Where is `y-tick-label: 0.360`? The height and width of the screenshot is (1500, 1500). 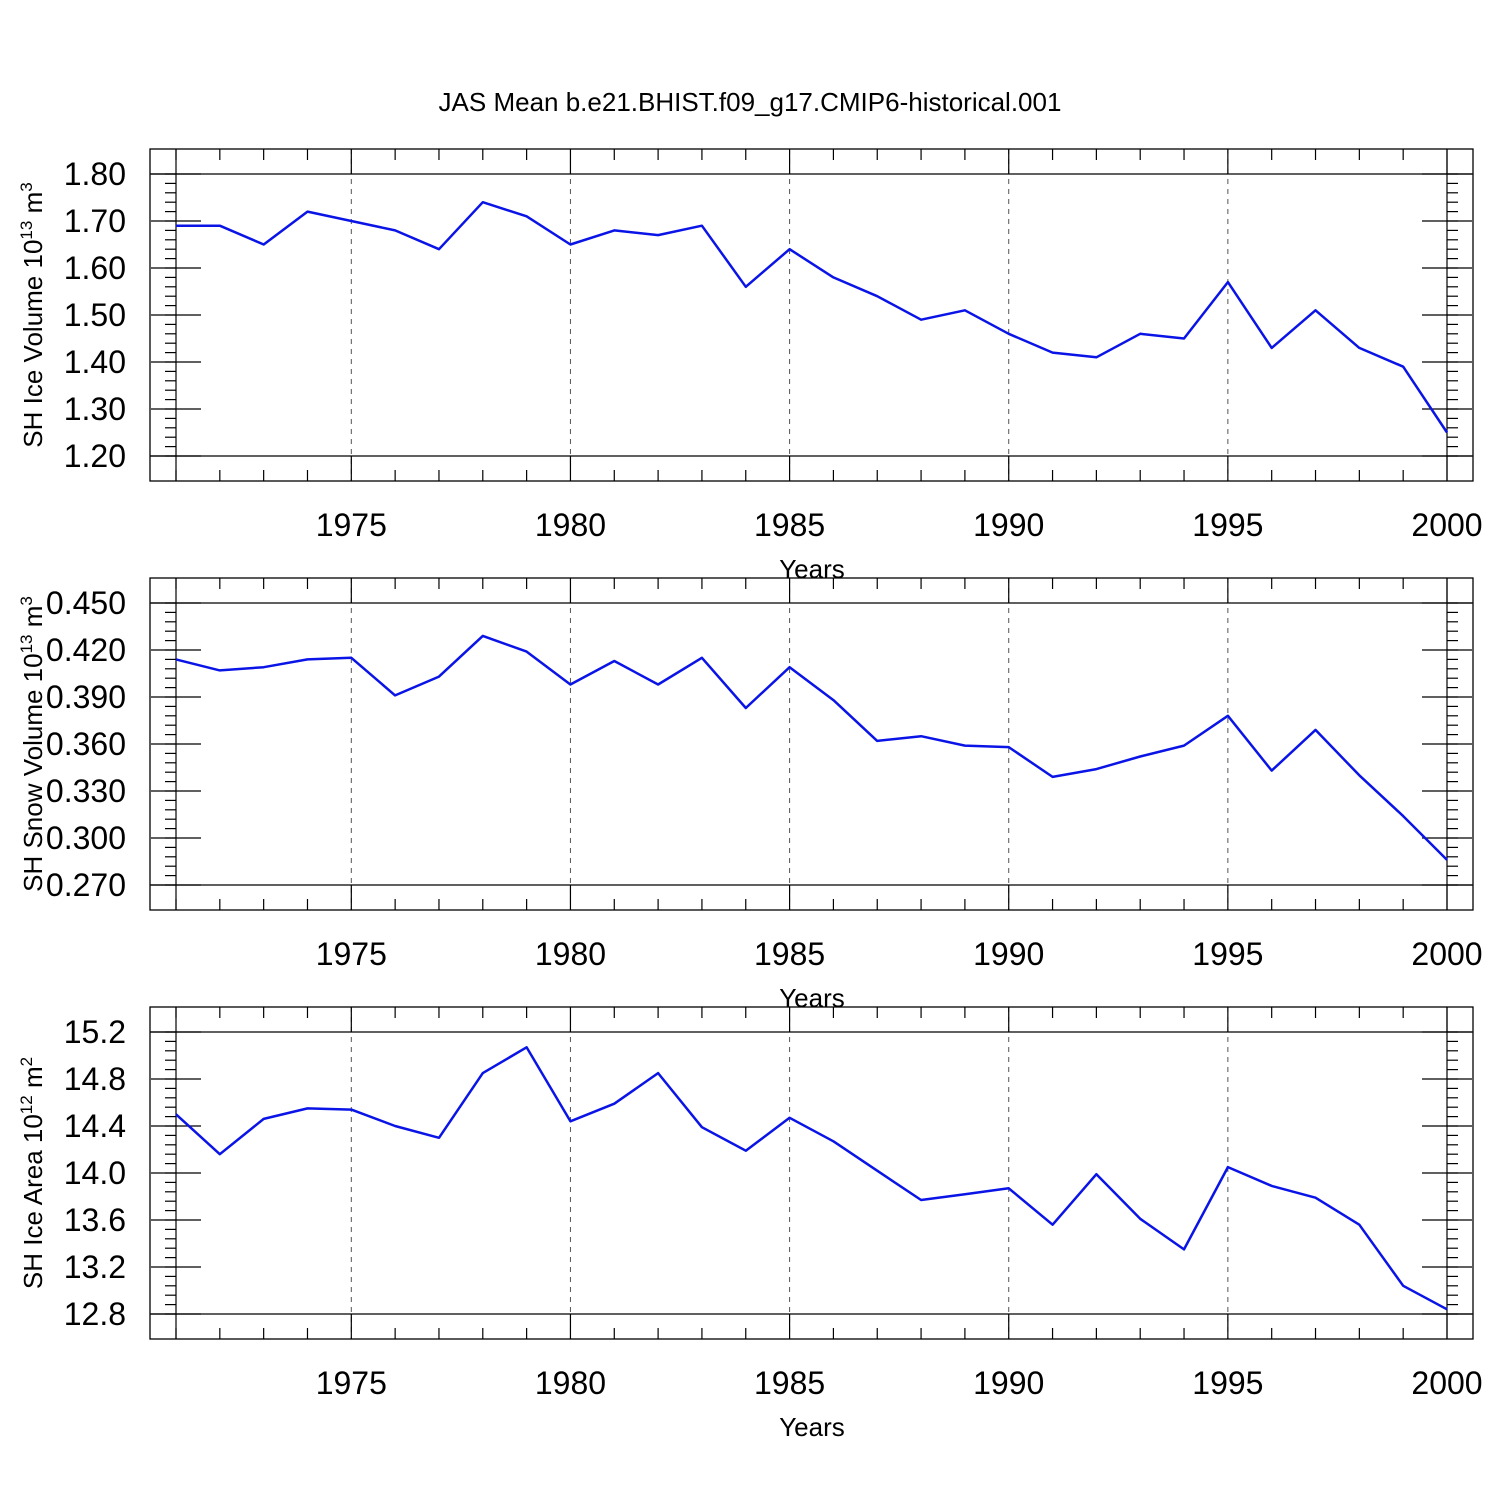
y-tick-label: 0.360 is located at coordinates (86, 744).